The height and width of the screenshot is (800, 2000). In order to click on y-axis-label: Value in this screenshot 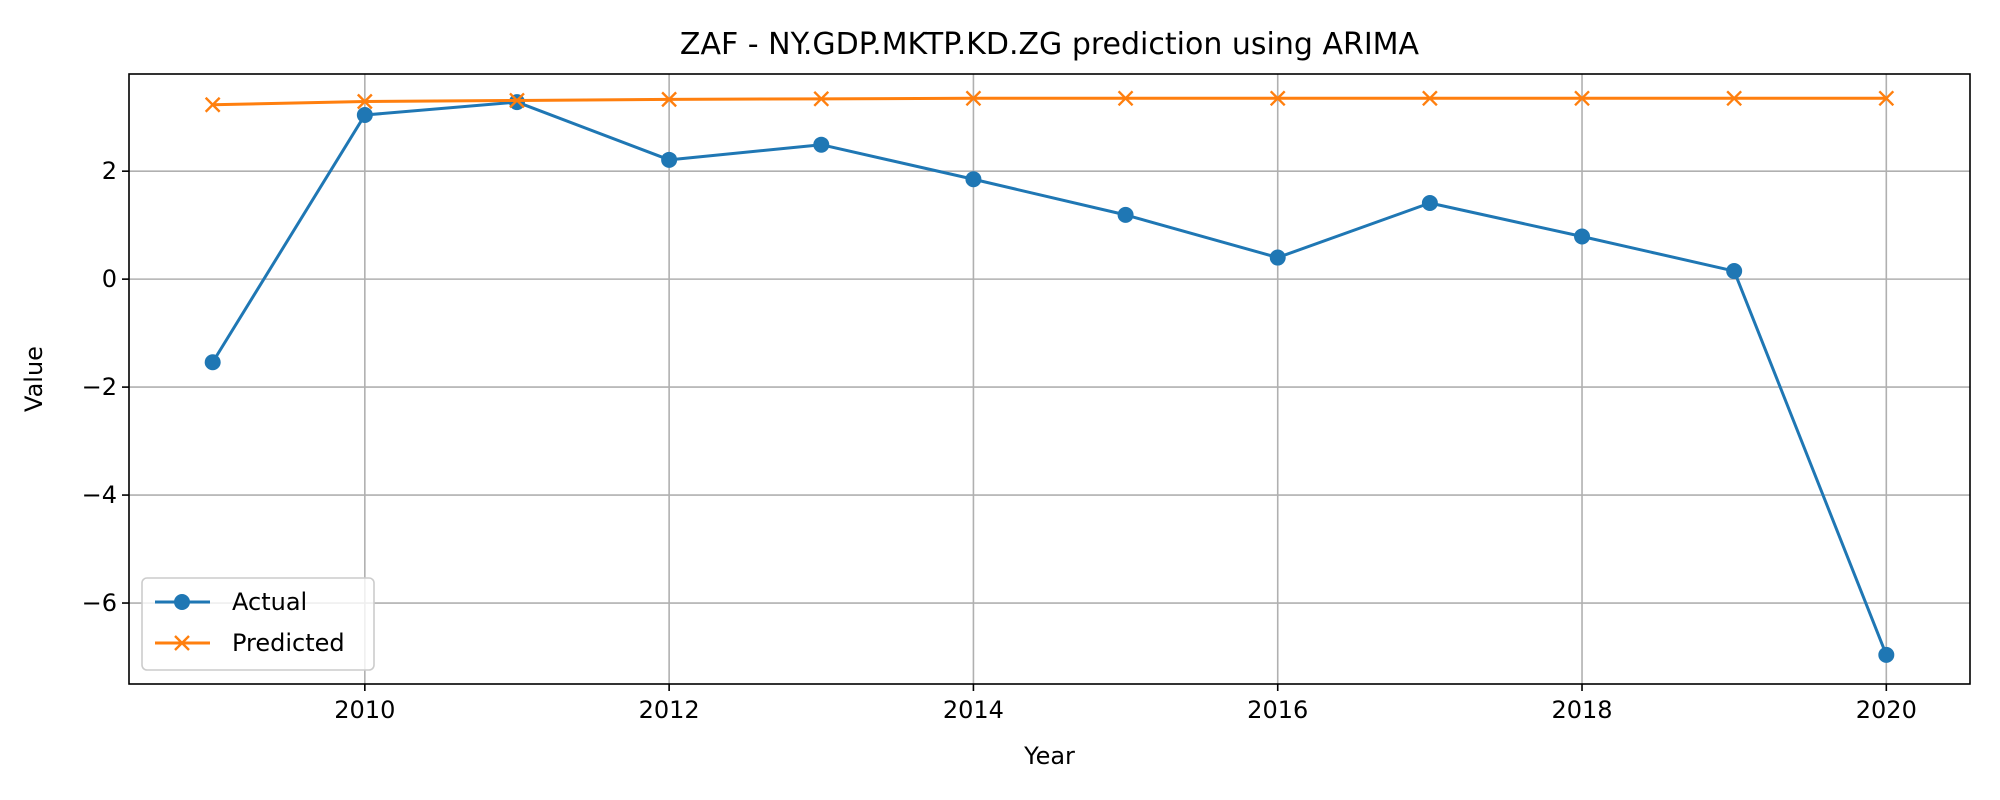, I will do `click(34, 379)`.